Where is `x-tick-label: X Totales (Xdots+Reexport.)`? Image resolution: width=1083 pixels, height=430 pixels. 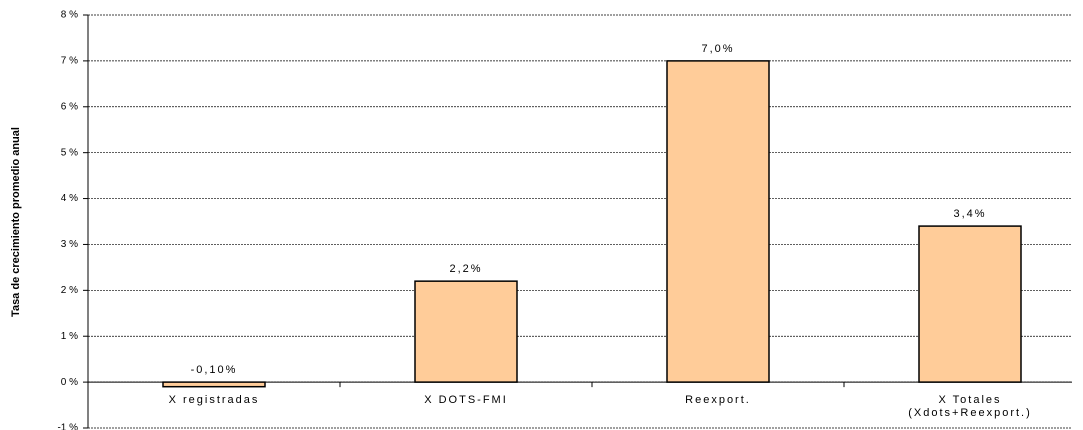
x-tick-label: X Totales (Xdots+Reexport.) is located at coordinates (970, 406).